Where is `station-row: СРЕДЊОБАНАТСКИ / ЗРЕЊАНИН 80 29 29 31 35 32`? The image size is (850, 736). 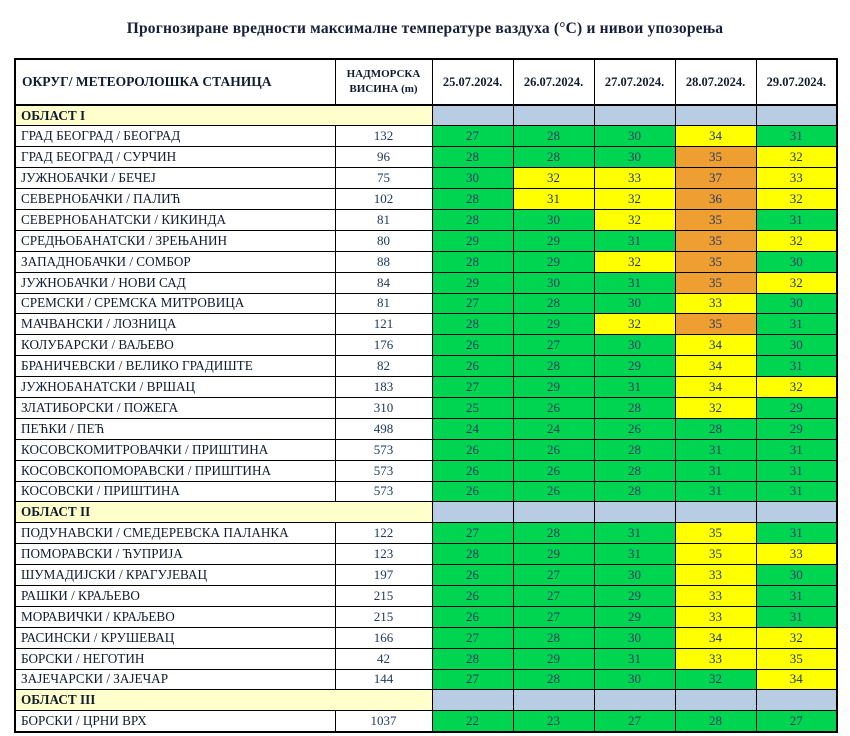 station-row: СРЕДЊОБАНАТСКИ / ЗРЕЊАНИН 80 29 29 31 35 32 is located at coordinates (426, 240).